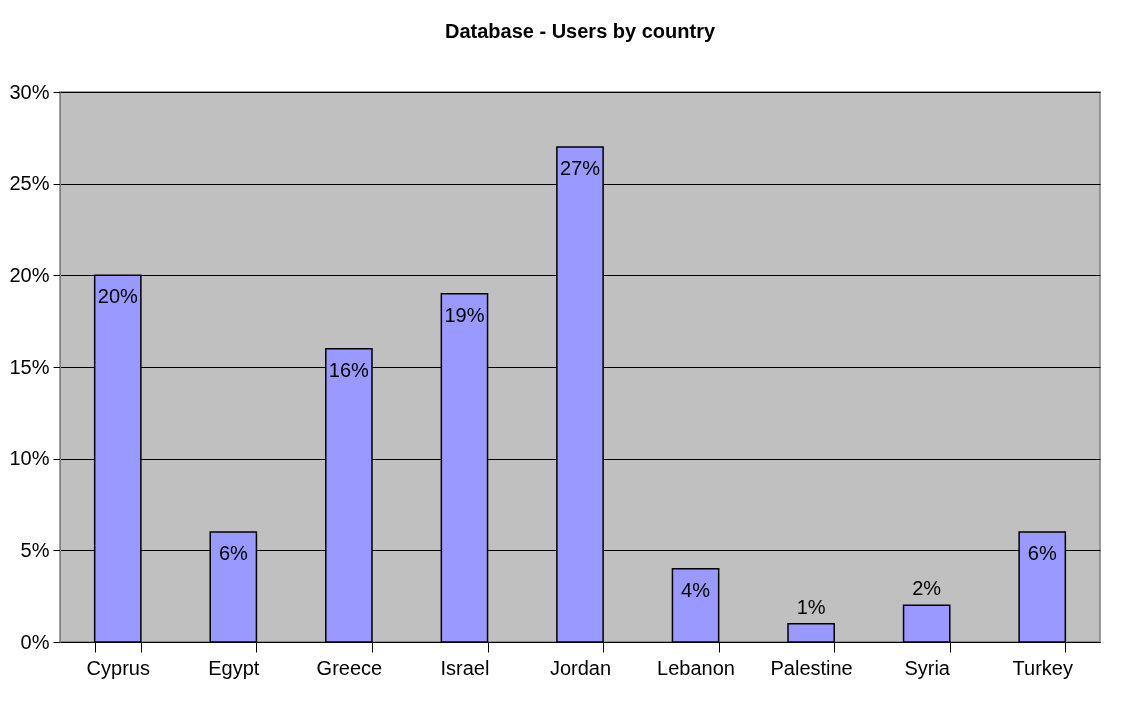 This screenshot has width=1131, height=707. I want to click on y-tick-label: 20%, so click(29, 274).